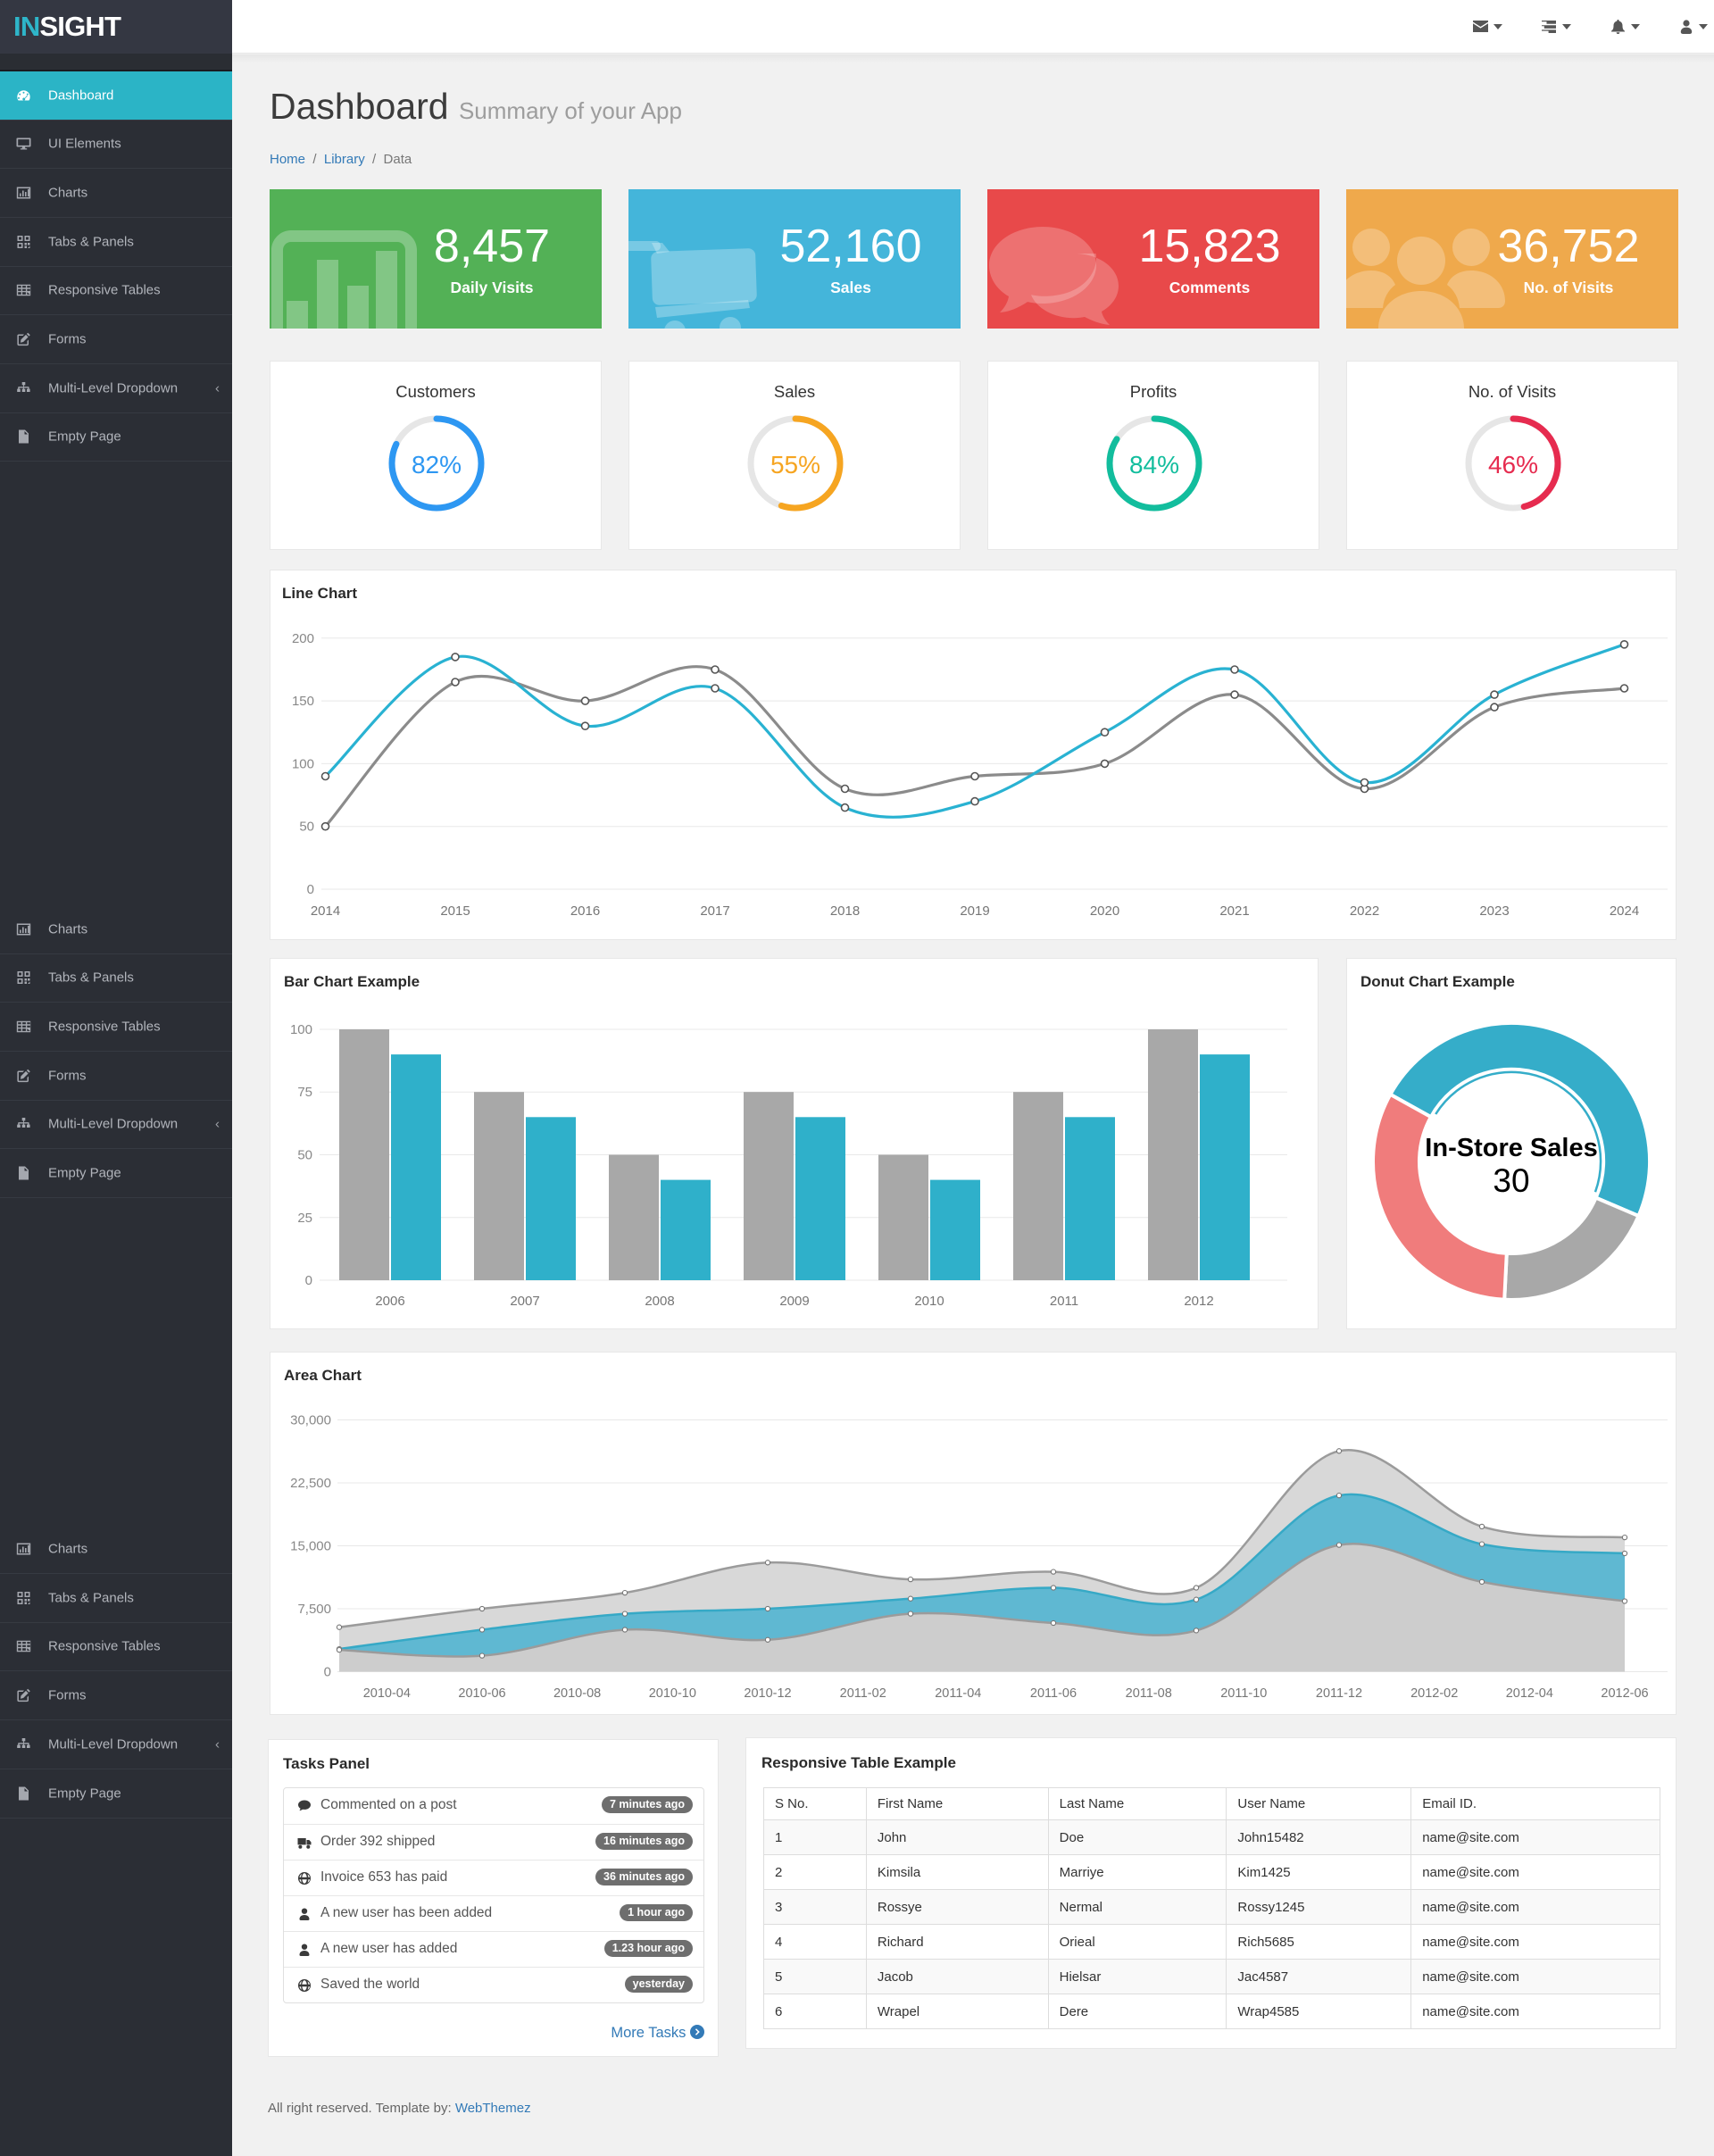 The width and height of the screenshot is (1714, 2156). I want to click on svg-text: 2011-06, so click(1053, 1693).